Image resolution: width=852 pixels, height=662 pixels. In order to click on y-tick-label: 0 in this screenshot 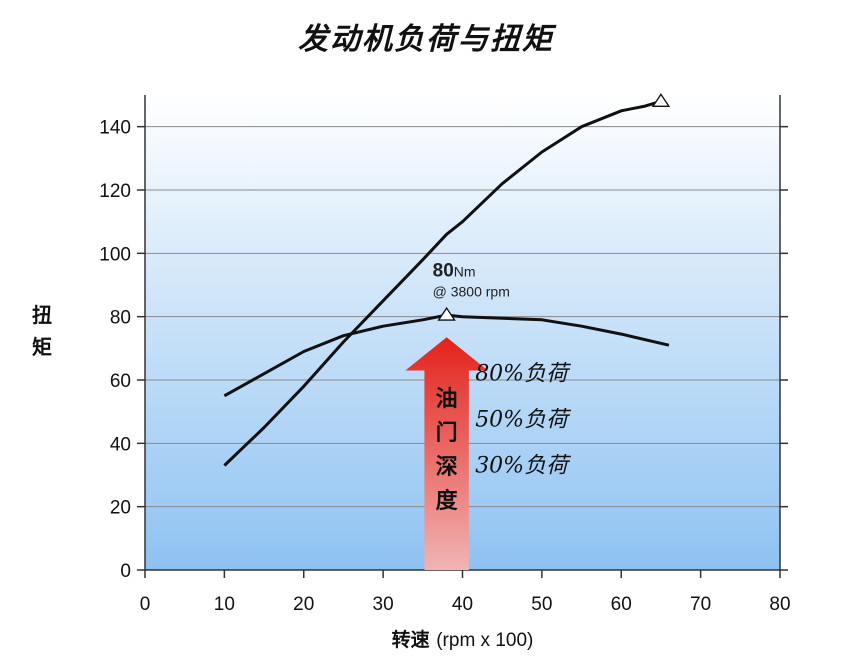, I will do `click(125, 571)`.